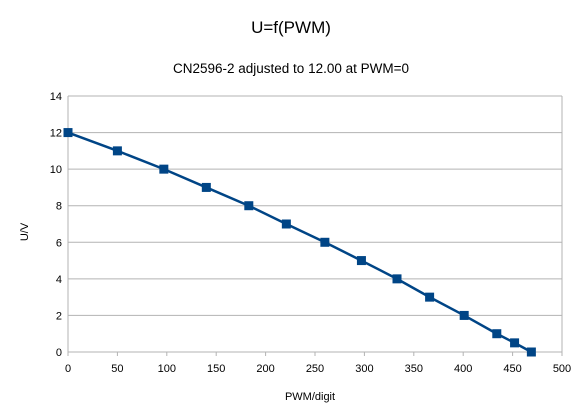 The height and width of the screenshot is (410, 582). What do you see at coordinates (56, 97) in the screenshot?
I see `y-tick-label: 14` at bounding box center [56, 97].